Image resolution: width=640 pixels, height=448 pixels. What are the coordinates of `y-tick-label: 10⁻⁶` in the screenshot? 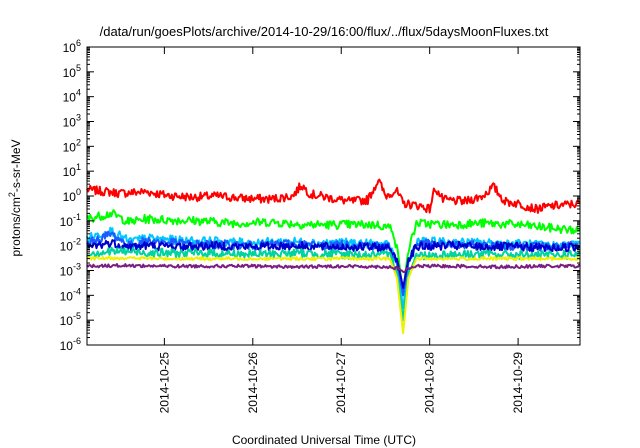 It's located at (70, 344).